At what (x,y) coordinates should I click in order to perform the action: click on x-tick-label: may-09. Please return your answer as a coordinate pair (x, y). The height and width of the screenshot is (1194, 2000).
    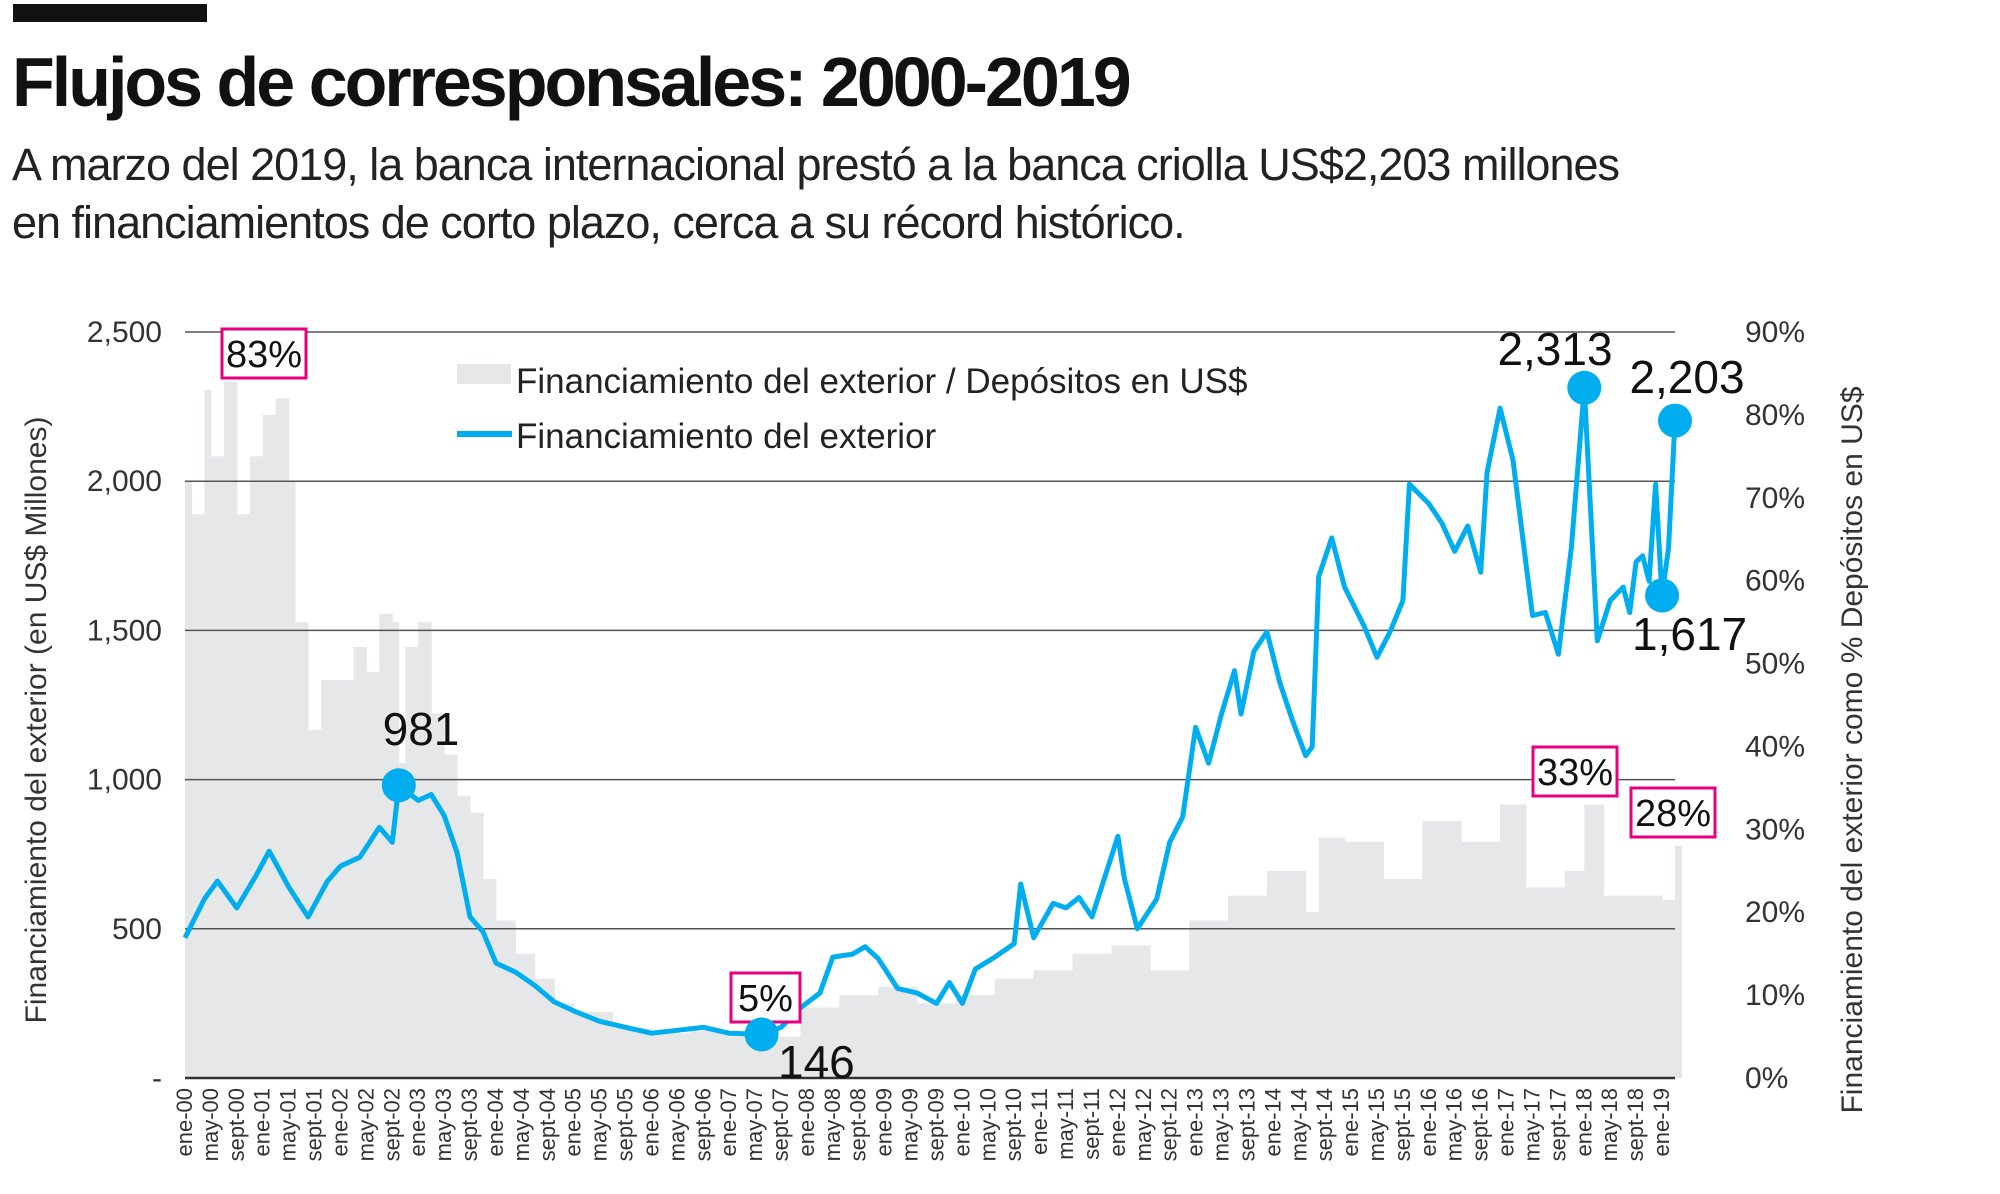
    Looking at the image, I should click on (910, 1124).